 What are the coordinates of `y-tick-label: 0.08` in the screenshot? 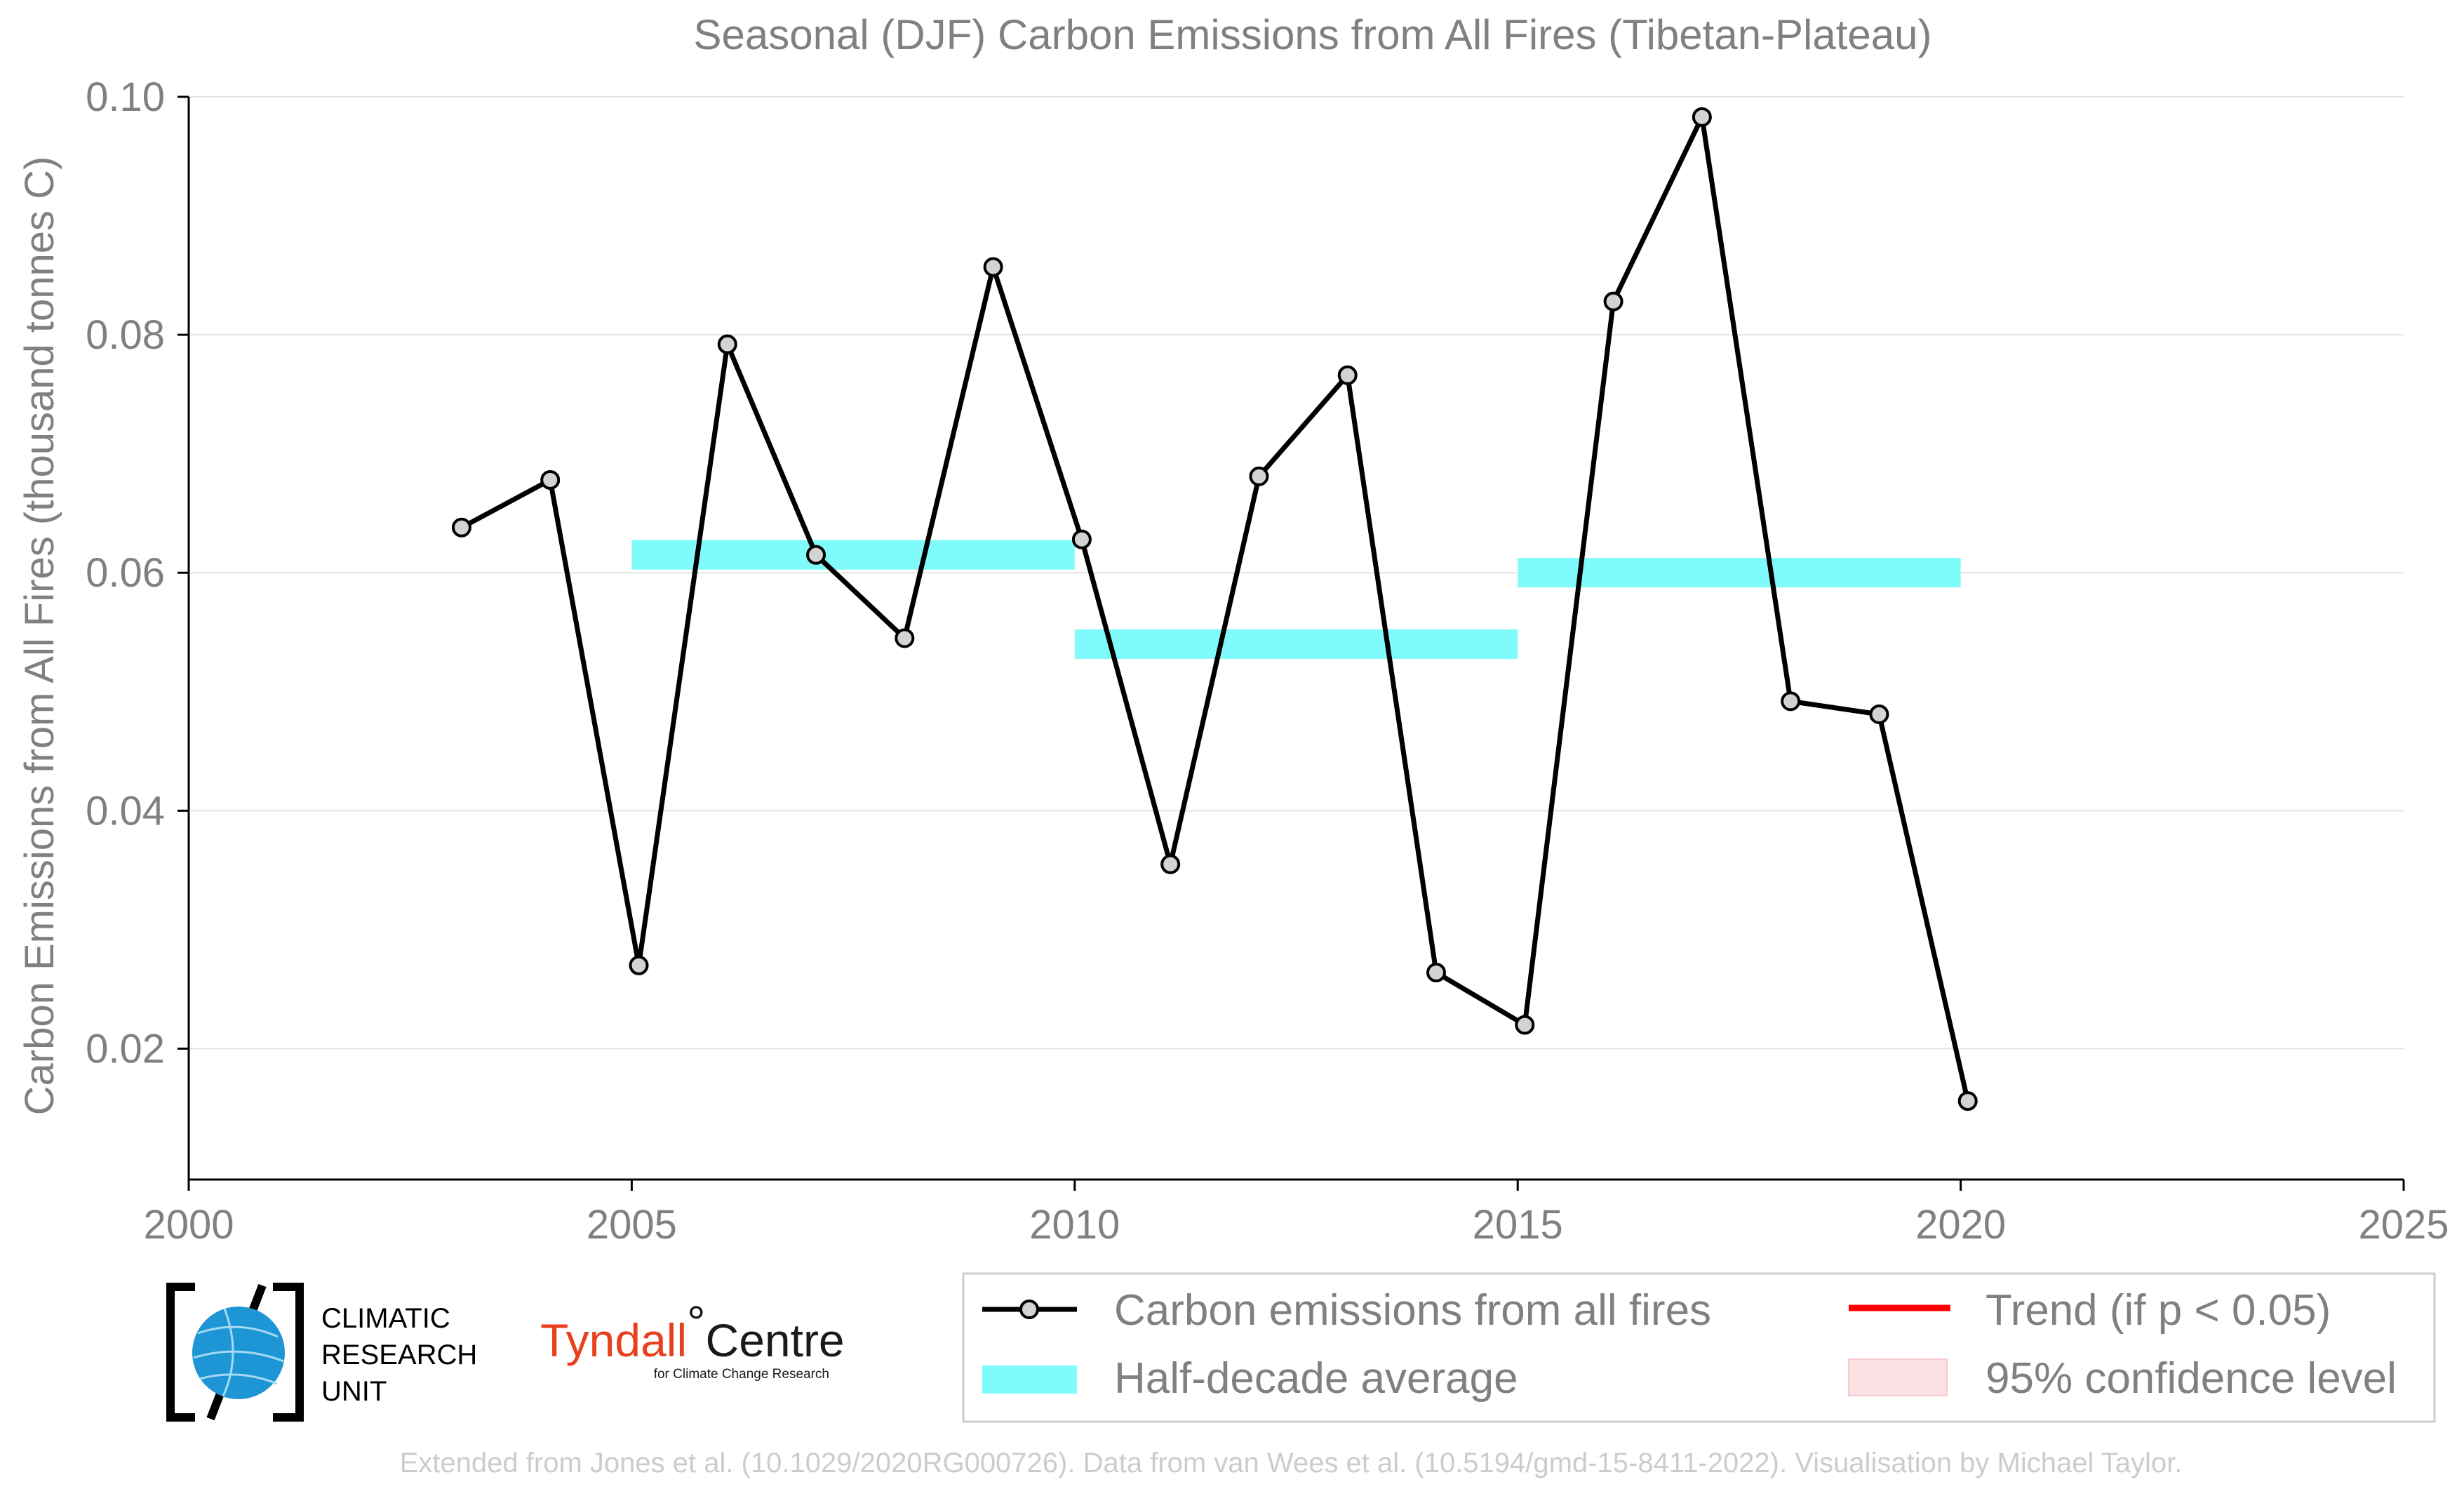 It's located at (125, 335).